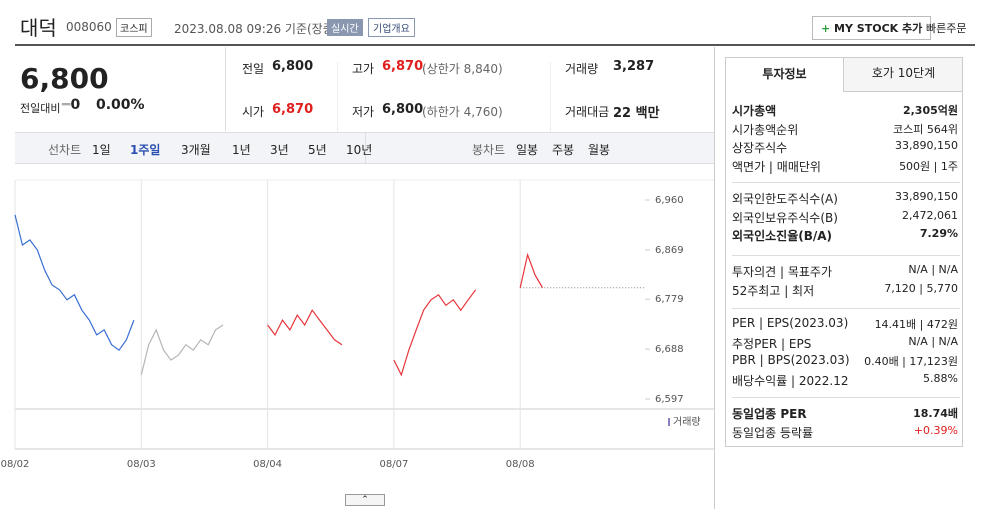 The width and height of the screenshot is (985, 509). I want to click on info-value: 2,472,061, so click(930, 215).